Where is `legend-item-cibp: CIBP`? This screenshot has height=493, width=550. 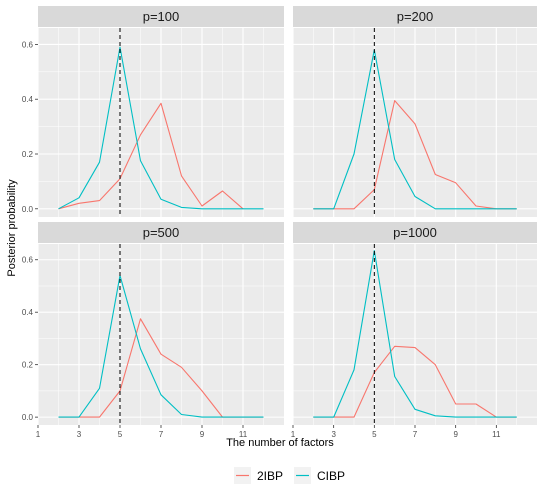 legend-item-cibp: CIBP is located at coordinates (319, 475).